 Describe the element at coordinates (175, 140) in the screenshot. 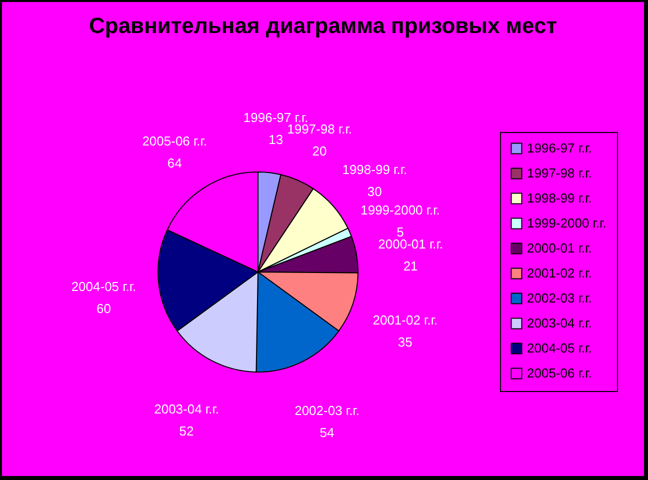

I see `slice-label: 2005-06 г.г.` at that location.